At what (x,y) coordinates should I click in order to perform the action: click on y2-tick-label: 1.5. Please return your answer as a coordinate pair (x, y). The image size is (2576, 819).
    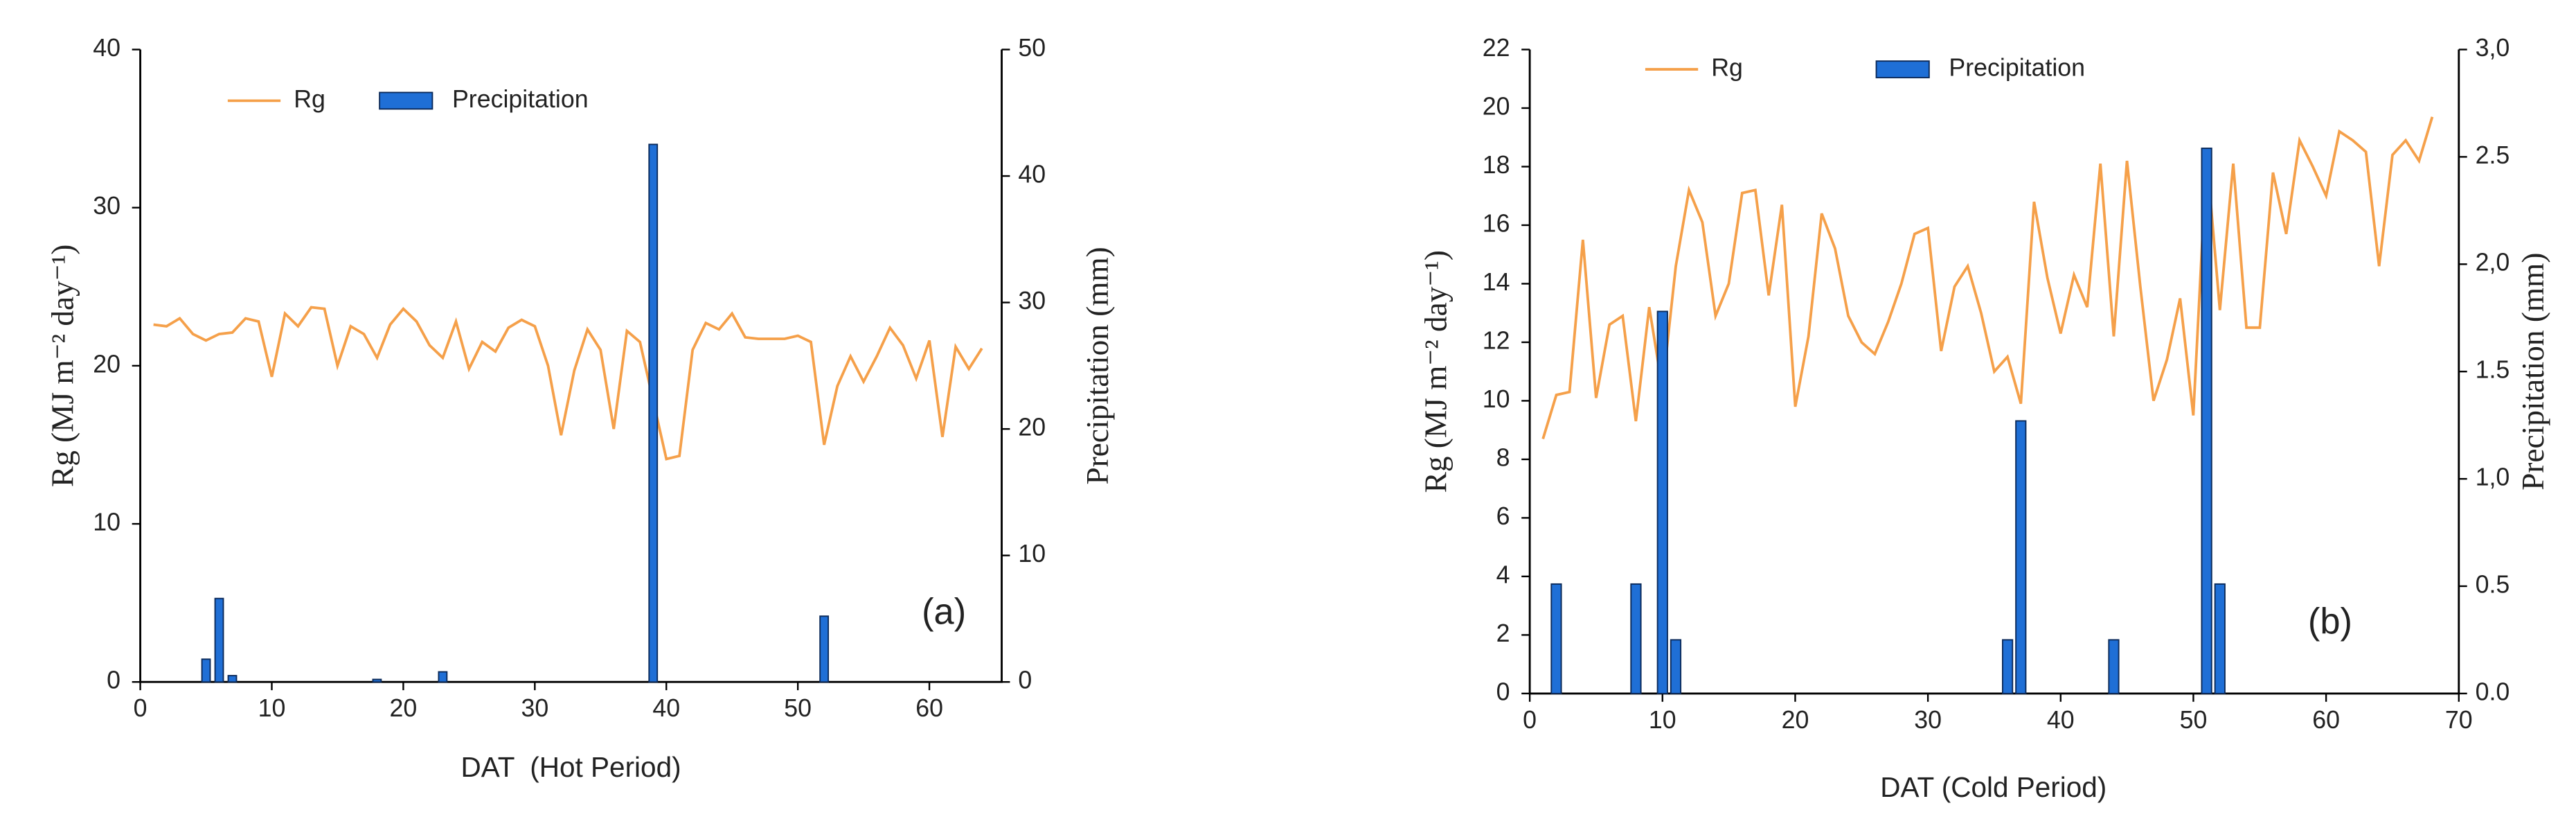
    Looking at the image, I should click on (2493, 370).